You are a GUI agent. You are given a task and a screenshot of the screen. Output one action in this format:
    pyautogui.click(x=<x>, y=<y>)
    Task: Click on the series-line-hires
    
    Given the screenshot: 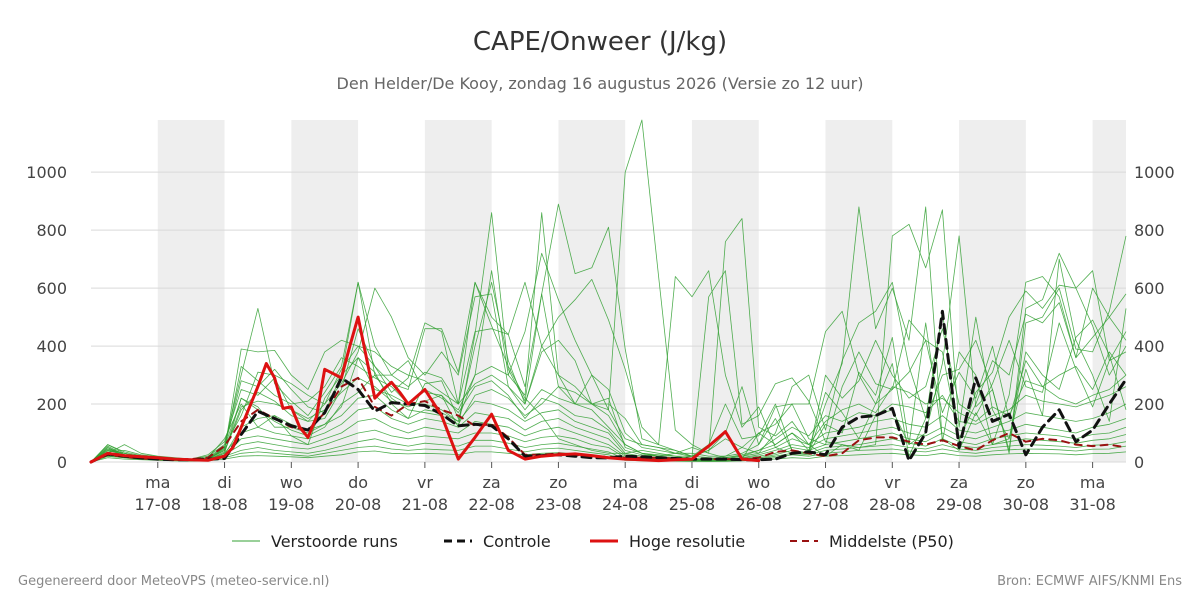 What is the action you would take?
    pyautogui.click(x=425, y=389)
    